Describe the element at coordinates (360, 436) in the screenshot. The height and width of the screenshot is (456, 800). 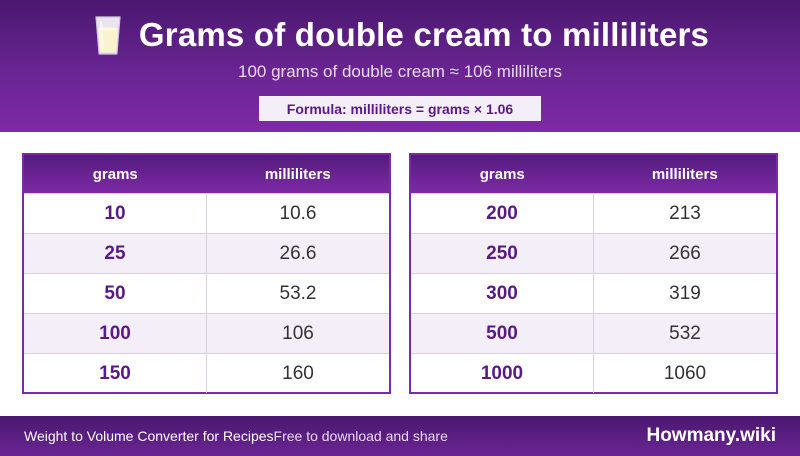
I see `footer-share-text: Free to download and share` at that location.